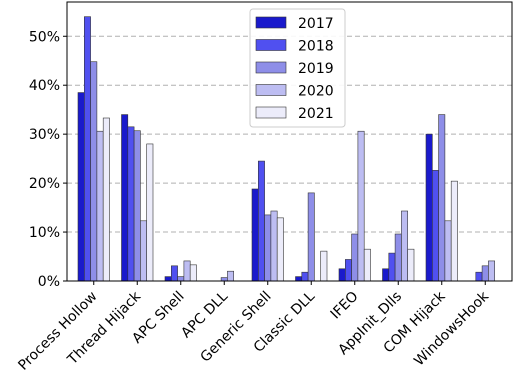 The image size is (519, 383). Describe the element at coordinates (49, 282) in the screenshot. I see `y-tick-label: 0%` at that location.